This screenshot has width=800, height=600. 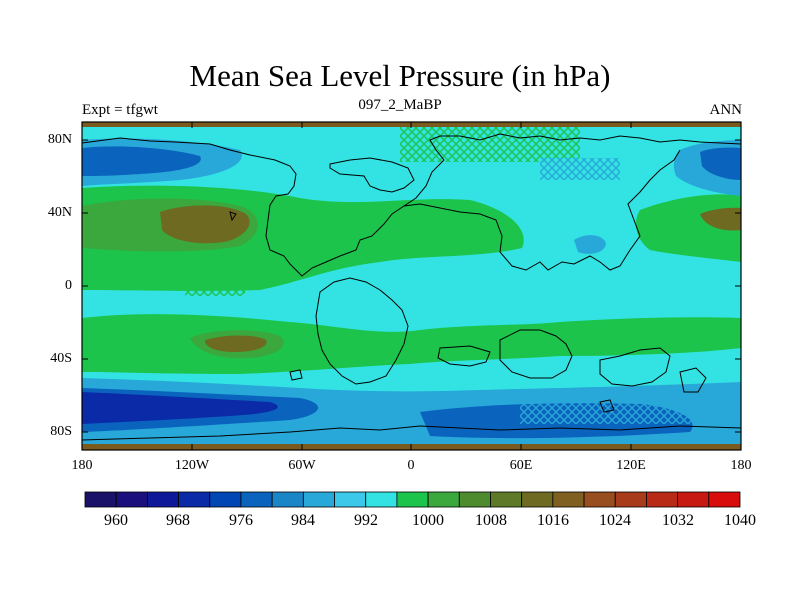 I want to click on lat-label-40s: 40S, so click(x=61, y=358).